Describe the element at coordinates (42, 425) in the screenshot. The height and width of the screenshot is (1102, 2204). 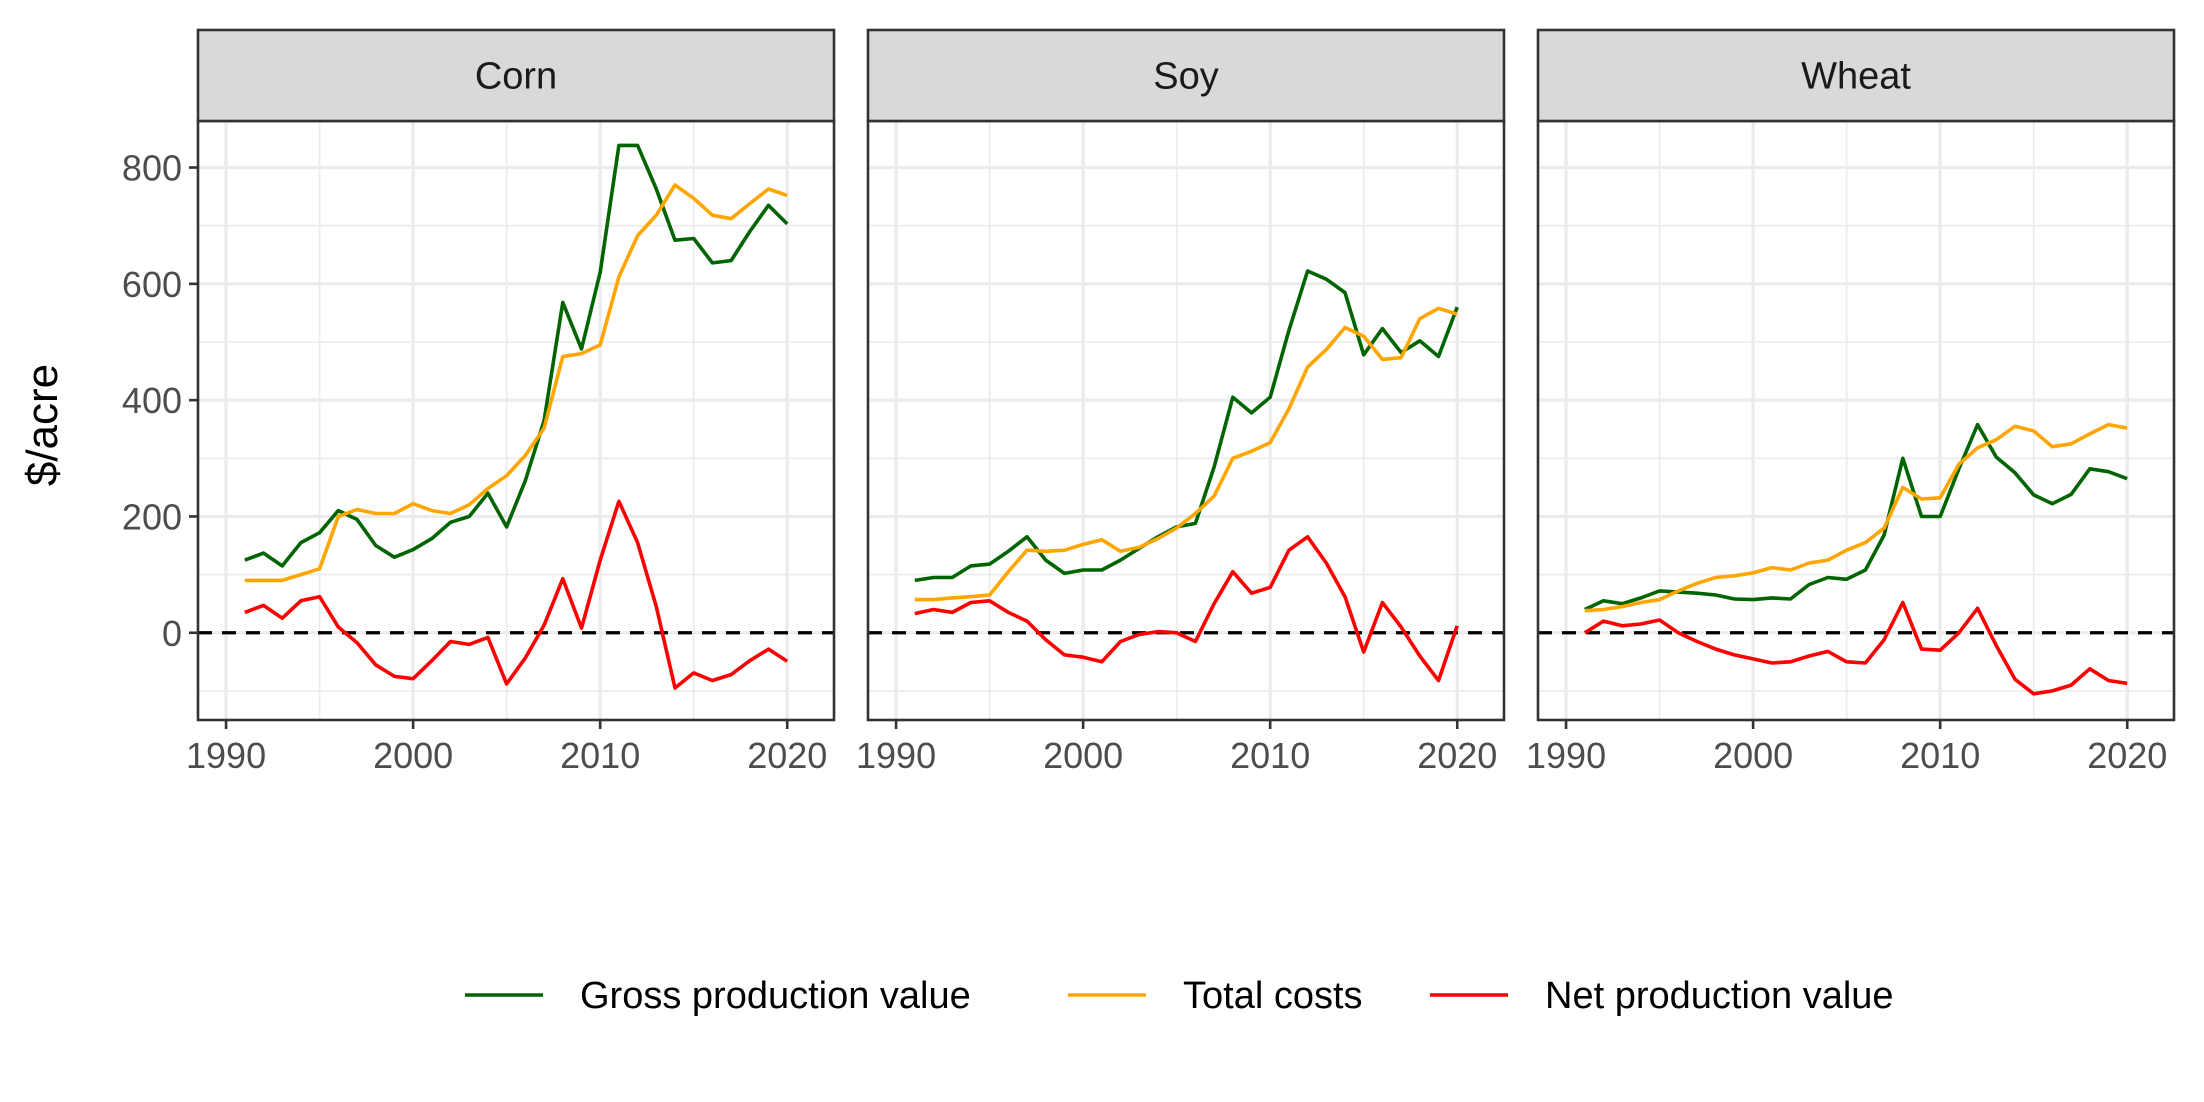
I see `y-axis-title: $/acre` at that location.